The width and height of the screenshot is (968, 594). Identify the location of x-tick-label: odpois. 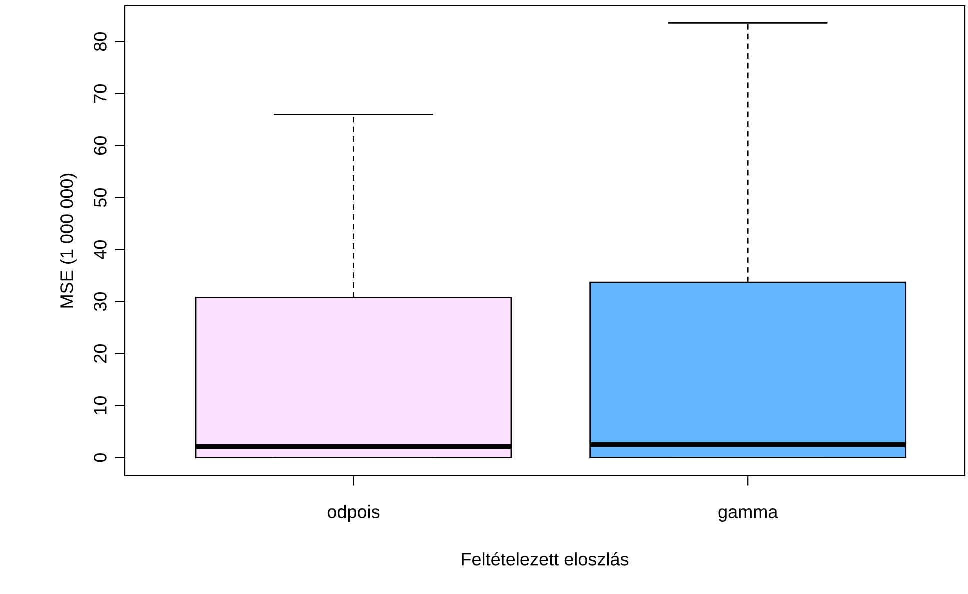
(354, 513).